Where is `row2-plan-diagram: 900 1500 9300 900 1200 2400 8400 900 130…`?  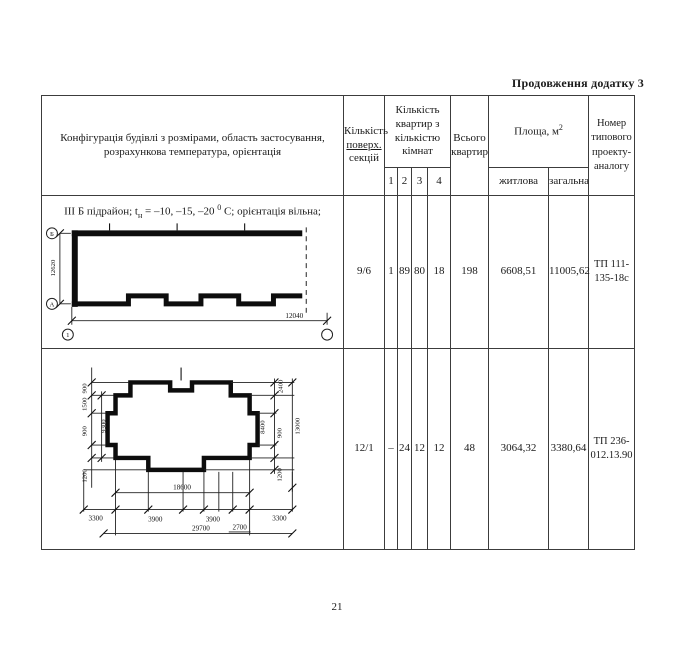 row2-plan-diagram: 900 1500 9300 900 1200 2400 8400 900 130… is located at coordinates (192, 451).